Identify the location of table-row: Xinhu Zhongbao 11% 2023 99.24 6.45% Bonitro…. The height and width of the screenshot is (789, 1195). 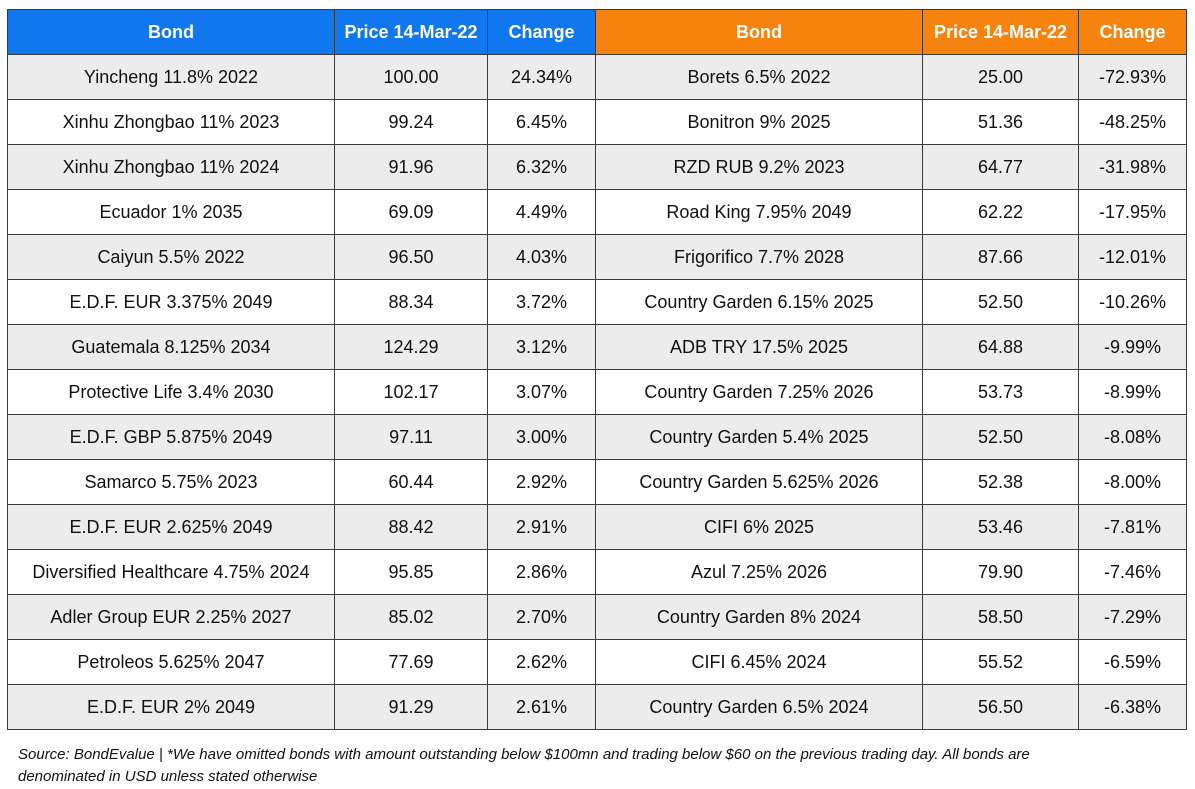
(597, 122).